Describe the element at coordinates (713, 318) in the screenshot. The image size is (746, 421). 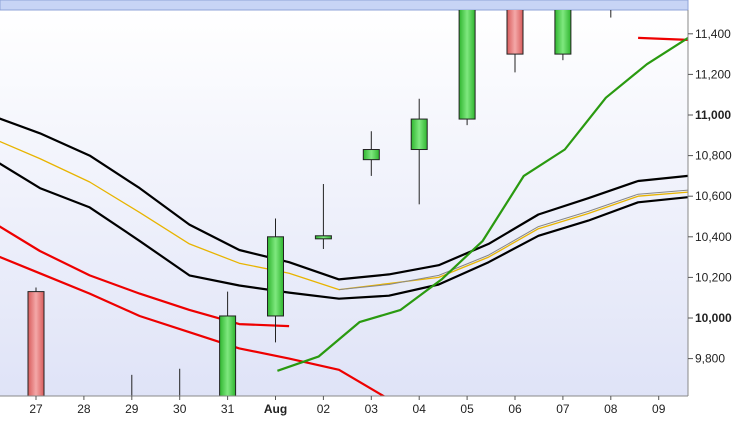
I see `y-tick-label: 10,000` at that location.